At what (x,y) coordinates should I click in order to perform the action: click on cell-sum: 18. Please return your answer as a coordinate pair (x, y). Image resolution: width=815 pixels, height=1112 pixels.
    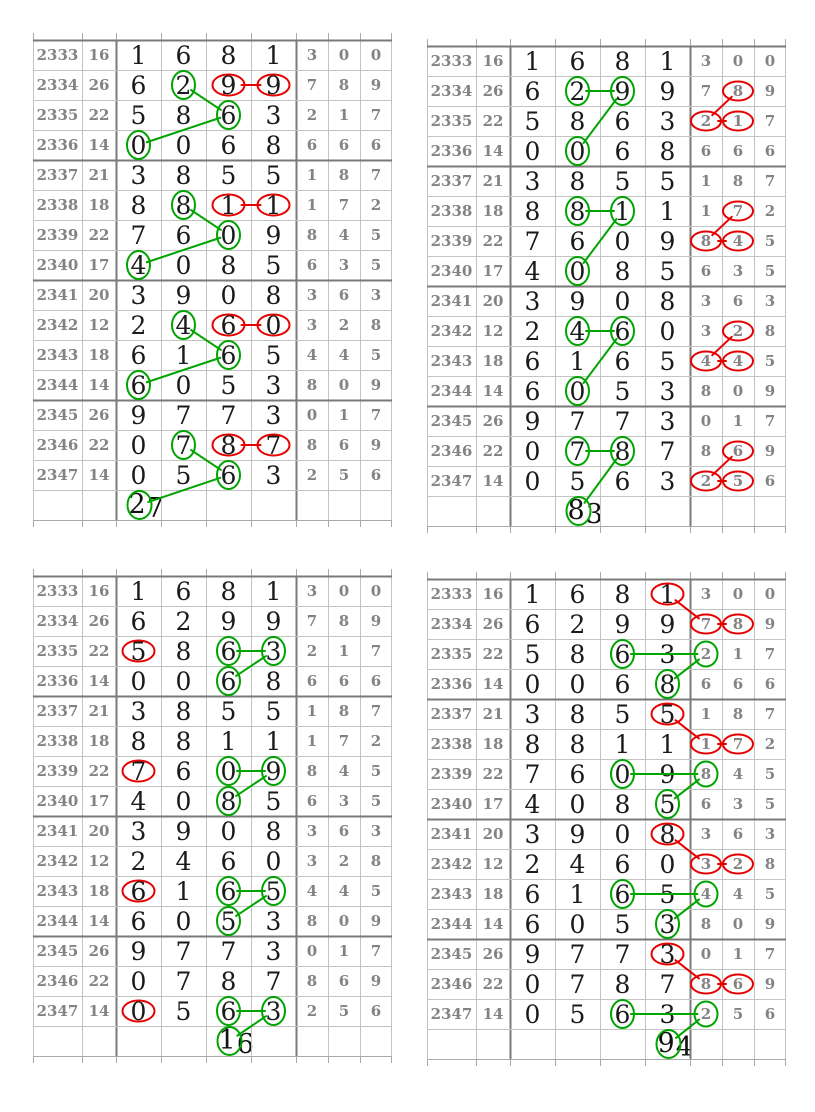
    Looking at the image, I should click on (99, 204).